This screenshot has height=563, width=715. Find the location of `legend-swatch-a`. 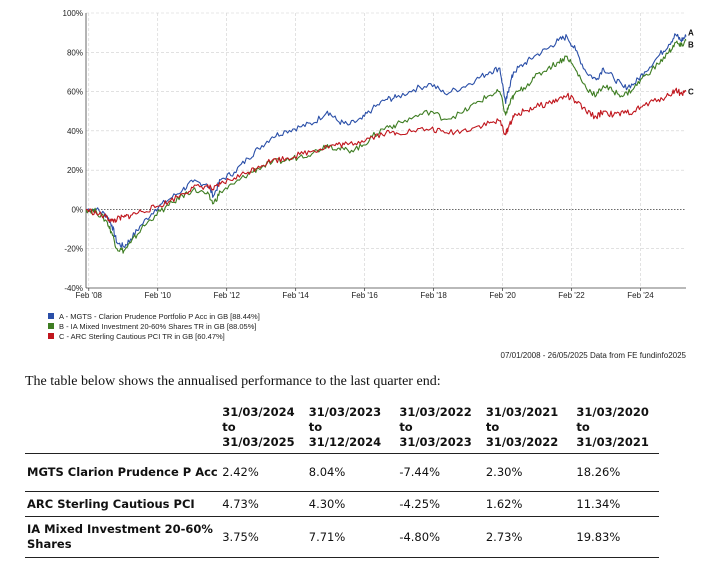

legend-swatch-a is located at coordinates (51, 316).